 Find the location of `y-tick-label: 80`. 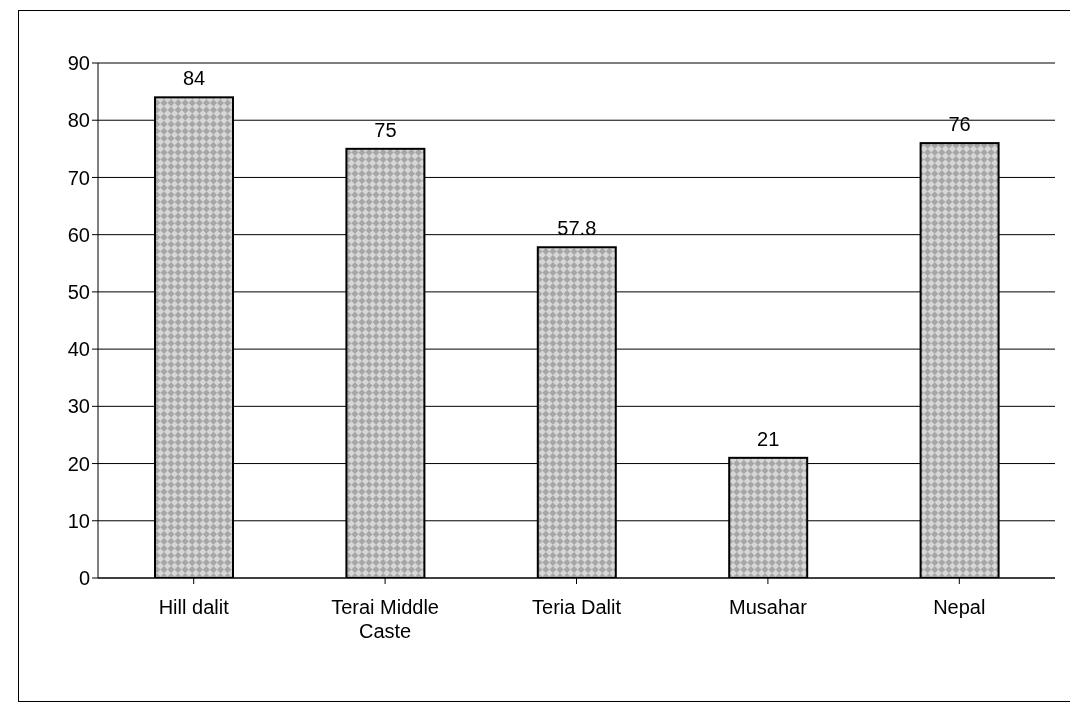

y-tick-label: 80 is located at coordinates (78, 120).